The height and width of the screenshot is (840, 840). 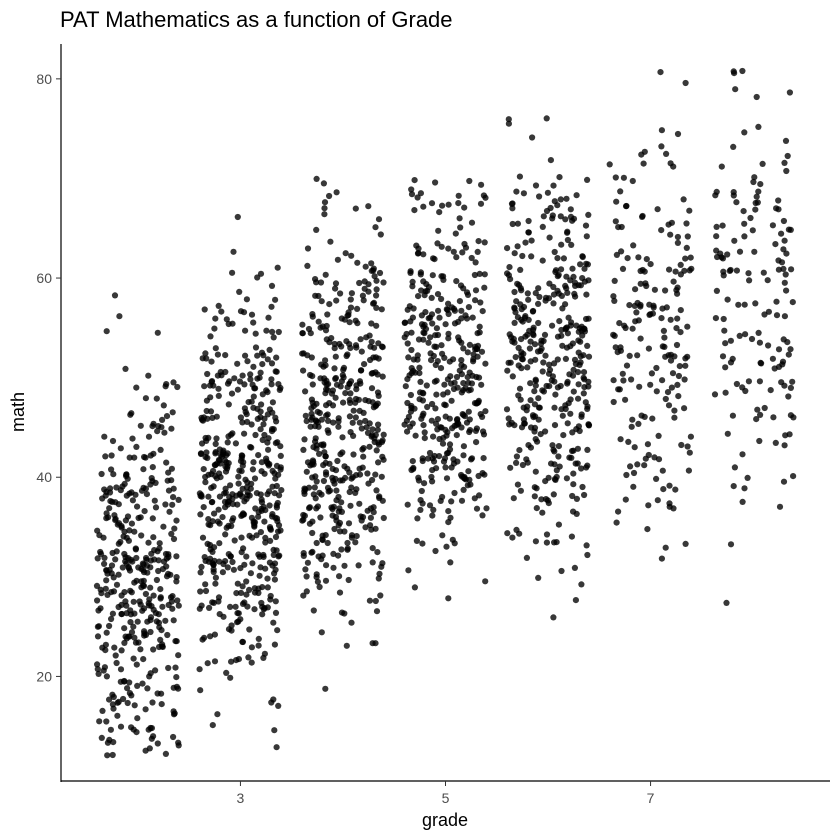 I want to click on y-tick-label: 40, so click(x=44, y=477).